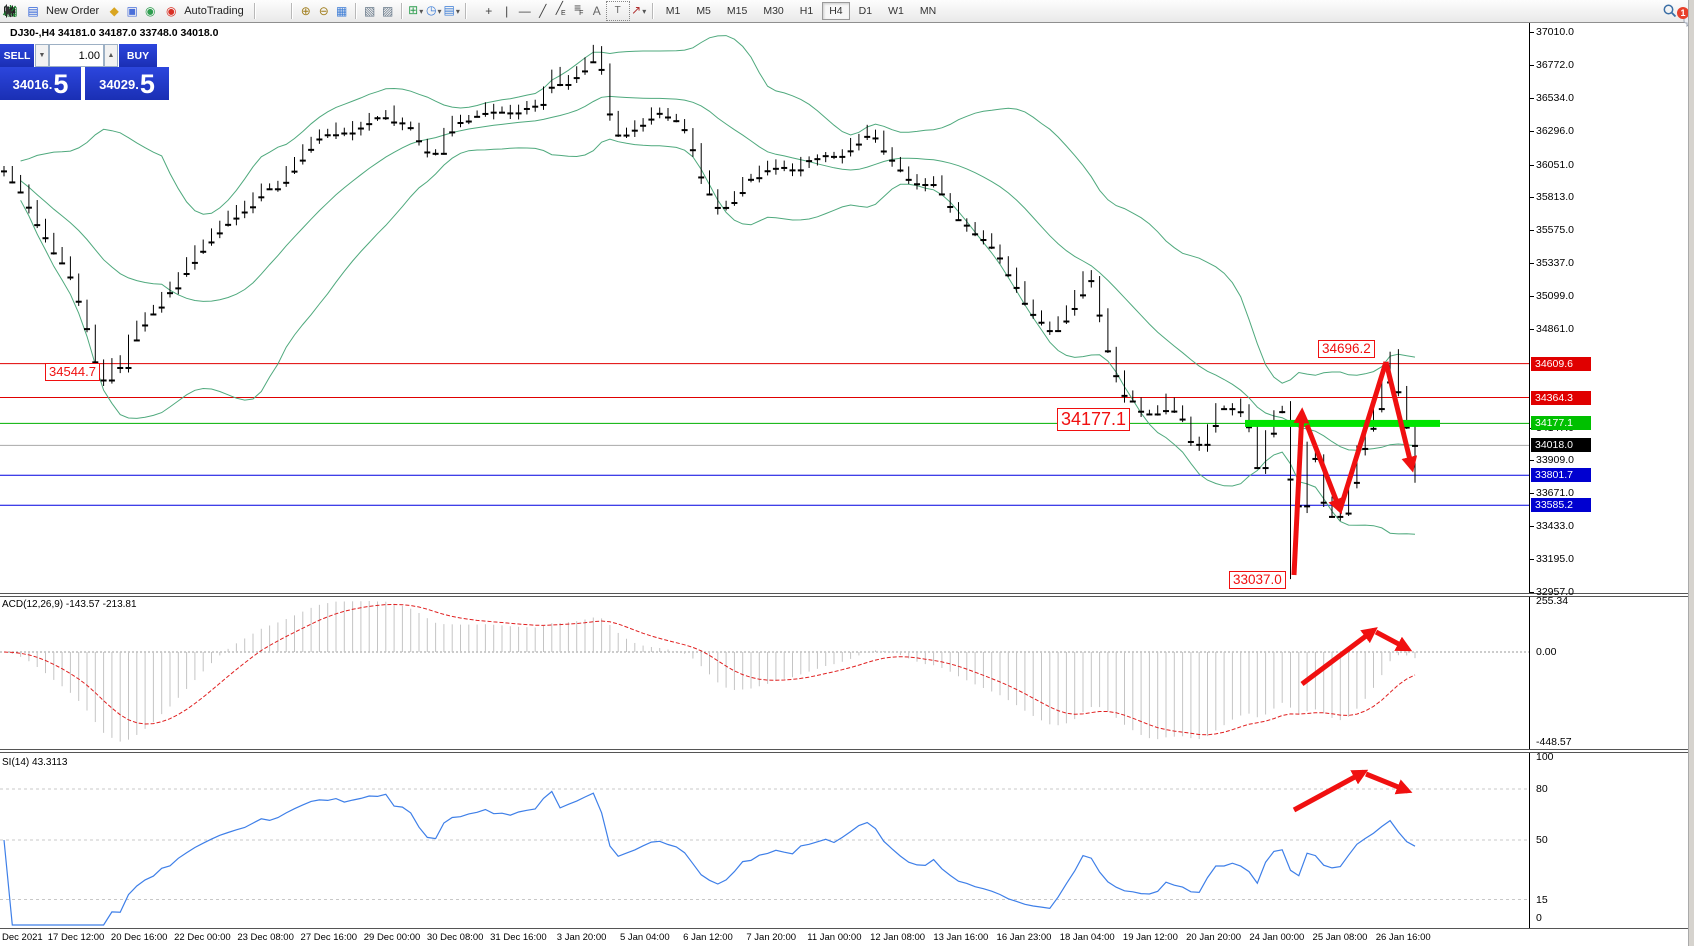  Describe the element at coordinates (69, 604) in the screenshot. I see `macd-indicator-label: ACD(12,26,9) -143.57 -213.81` at that location.